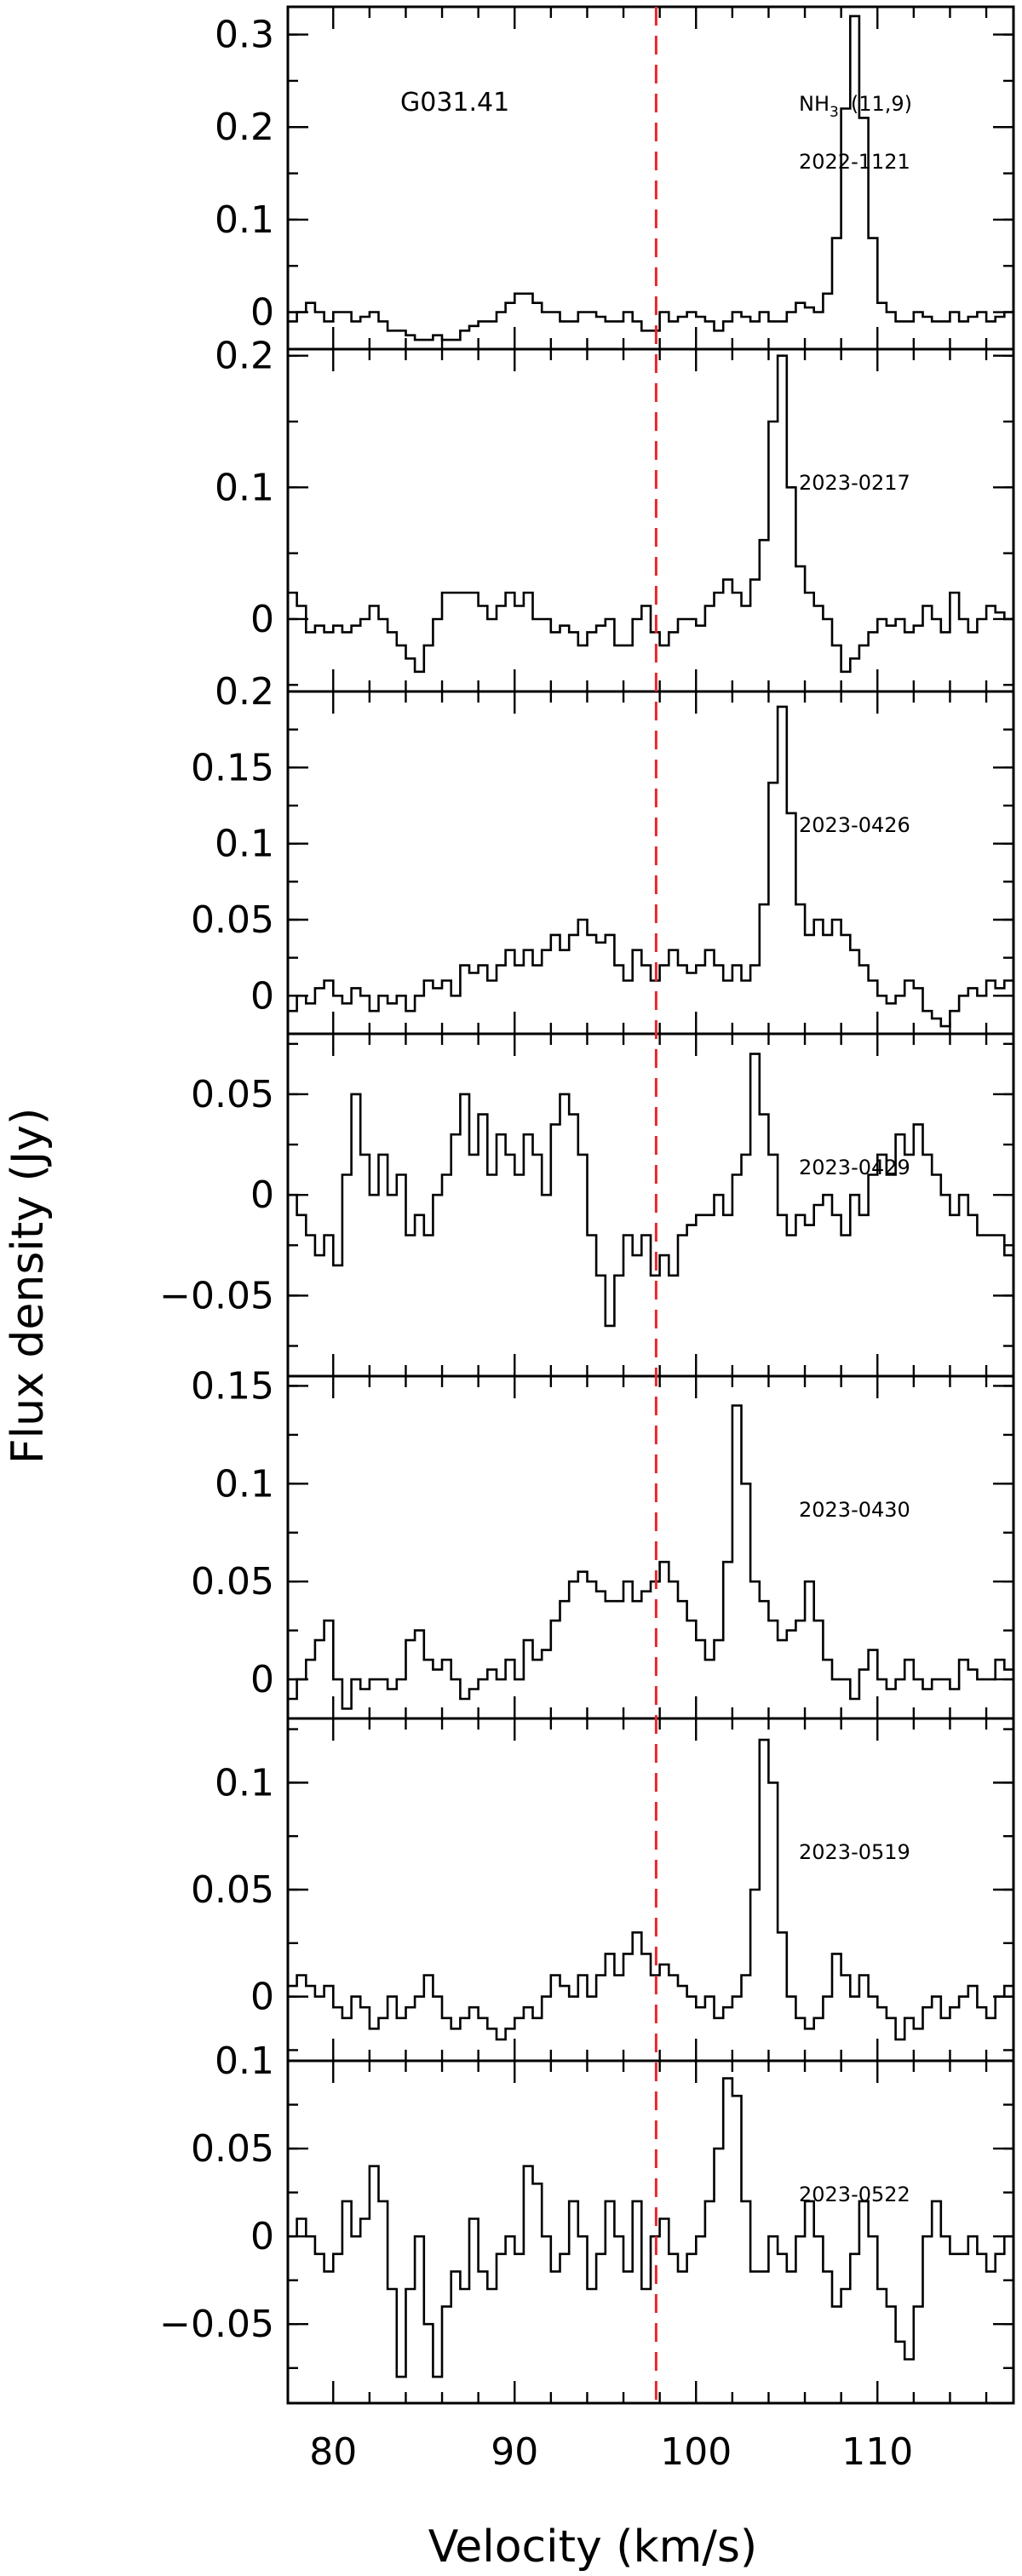 Image resolution: width=1022 pixels, height=2576 pixels. What do you see at coordinates (854, 1167) in the screenshot?
I see `epoch-label: 2023-0429` at bounding box center [854, 1167].